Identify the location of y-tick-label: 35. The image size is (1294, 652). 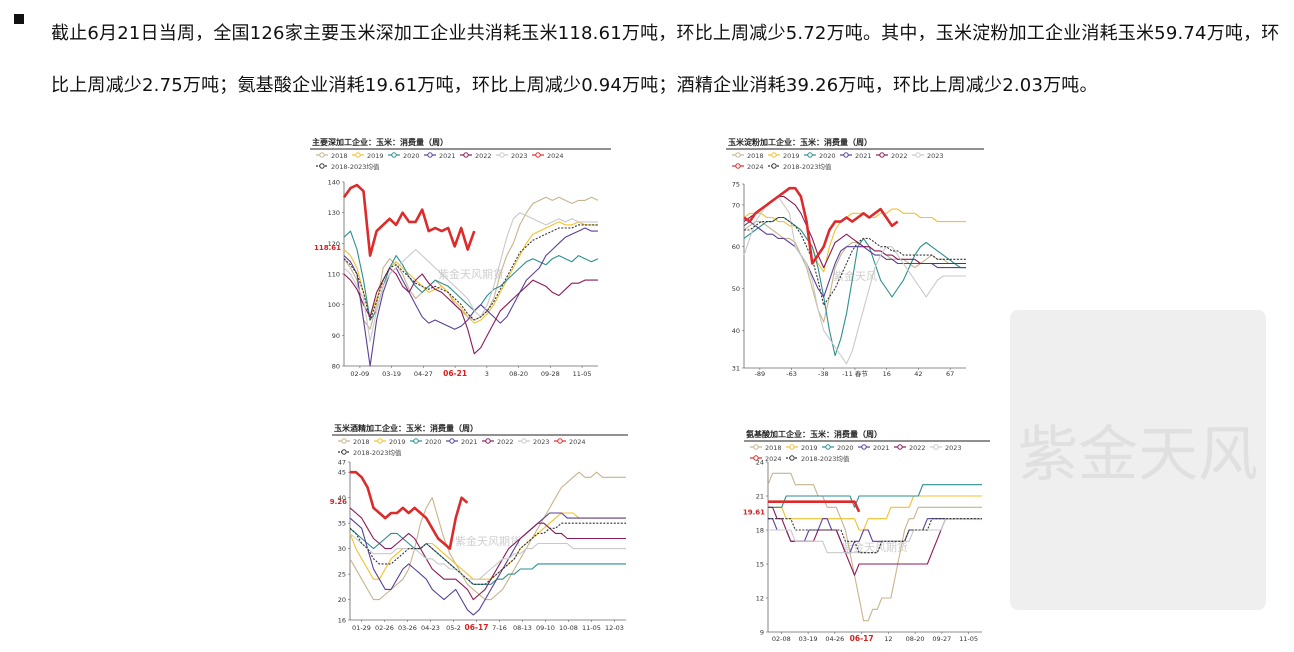
(342, 524).